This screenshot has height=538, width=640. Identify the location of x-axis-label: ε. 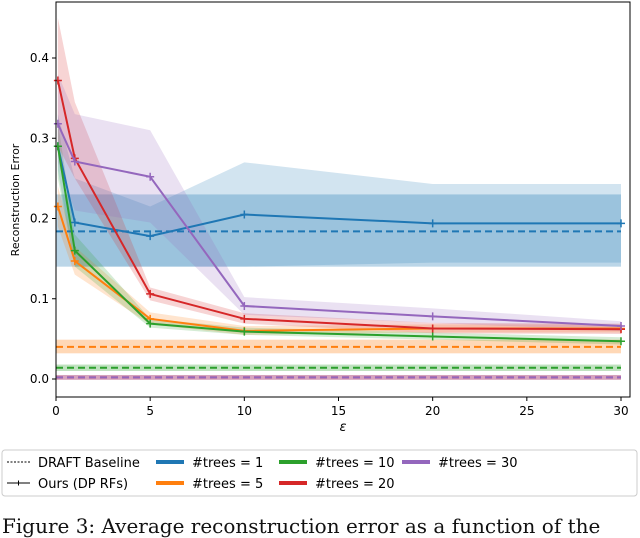
(342, 427).